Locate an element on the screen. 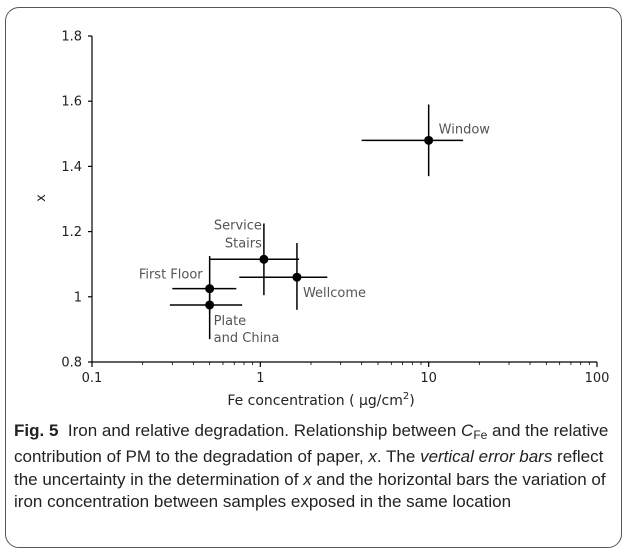 The width and height of the screenshot is (629, 556). caption-symbol: C is located at coordinates (467, 430).